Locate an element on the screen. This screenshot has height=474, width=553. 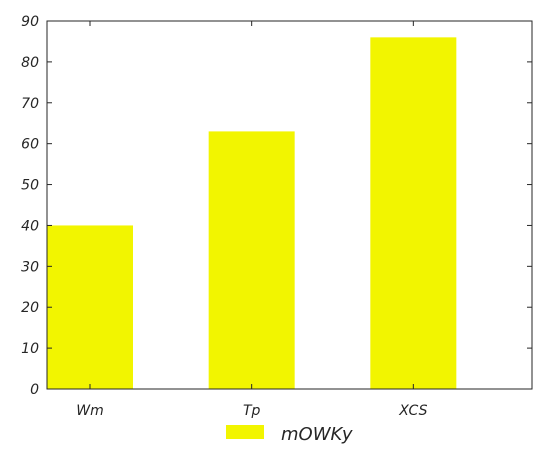
x-tick-label: XCS is located at coordinates (412, 411).